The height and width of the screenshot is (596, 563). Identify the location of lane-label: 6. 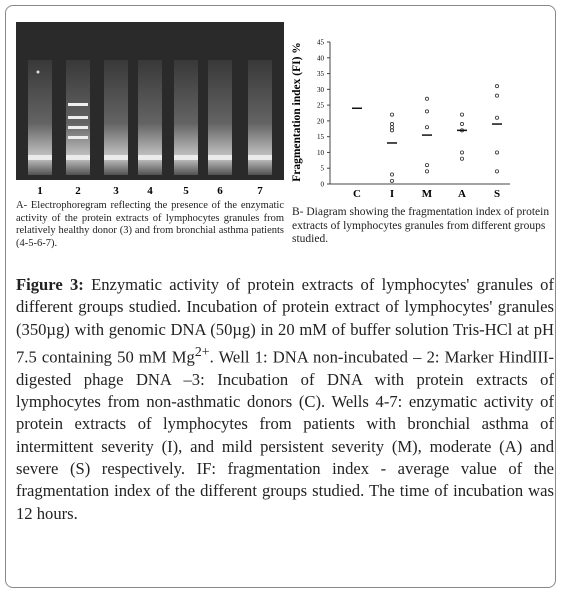
(220, 191).